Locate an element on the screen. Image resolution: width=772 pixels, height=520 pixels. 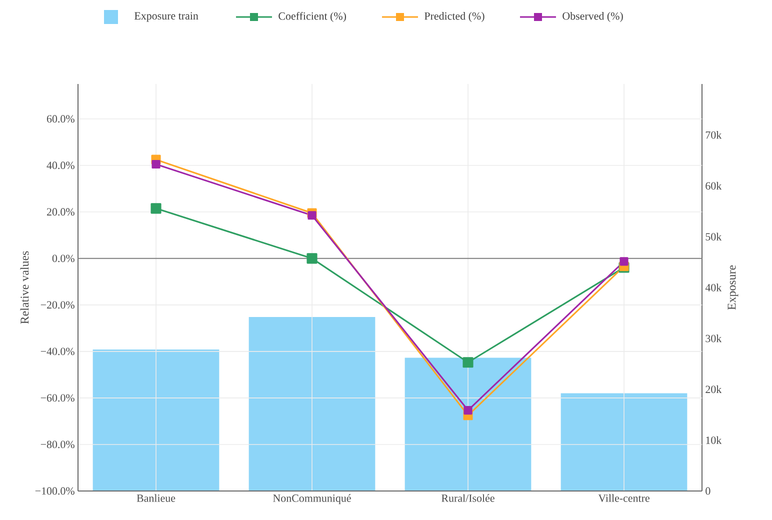
y-tick-label: −20.0% is located at coordinates (57, 305).